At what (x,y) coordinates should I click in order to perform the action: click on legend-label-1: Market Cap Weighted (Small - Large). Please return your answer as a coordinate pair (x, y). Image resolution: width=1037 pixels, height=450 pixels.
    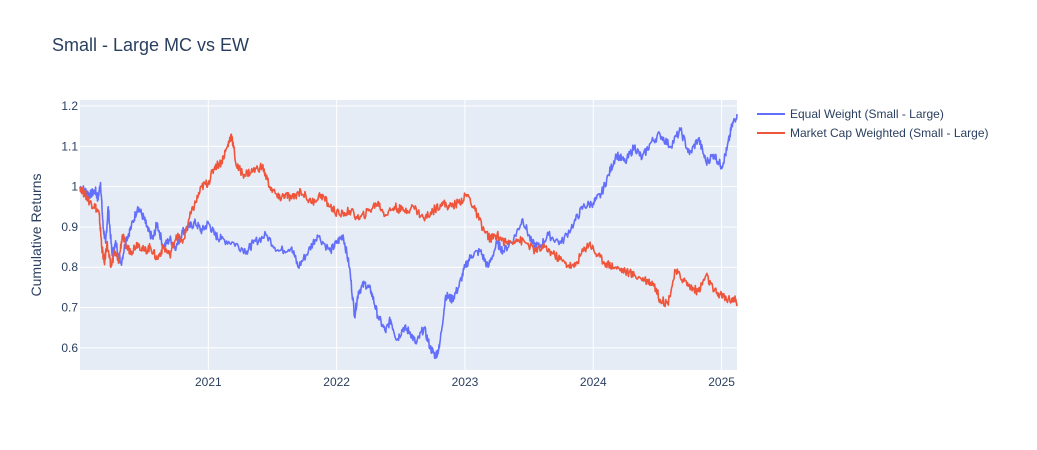
    Looking at the image, I should click on (889, 133).